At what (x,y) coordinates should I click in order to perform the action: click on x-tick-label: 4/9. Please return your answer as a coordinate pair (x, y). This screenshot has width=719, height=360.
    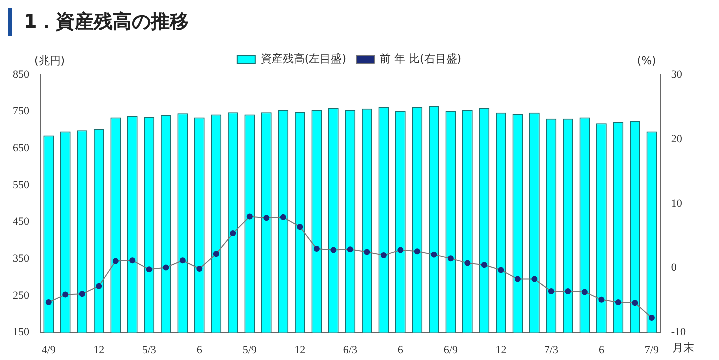
    Looking at the image, I should click on (49, 350).